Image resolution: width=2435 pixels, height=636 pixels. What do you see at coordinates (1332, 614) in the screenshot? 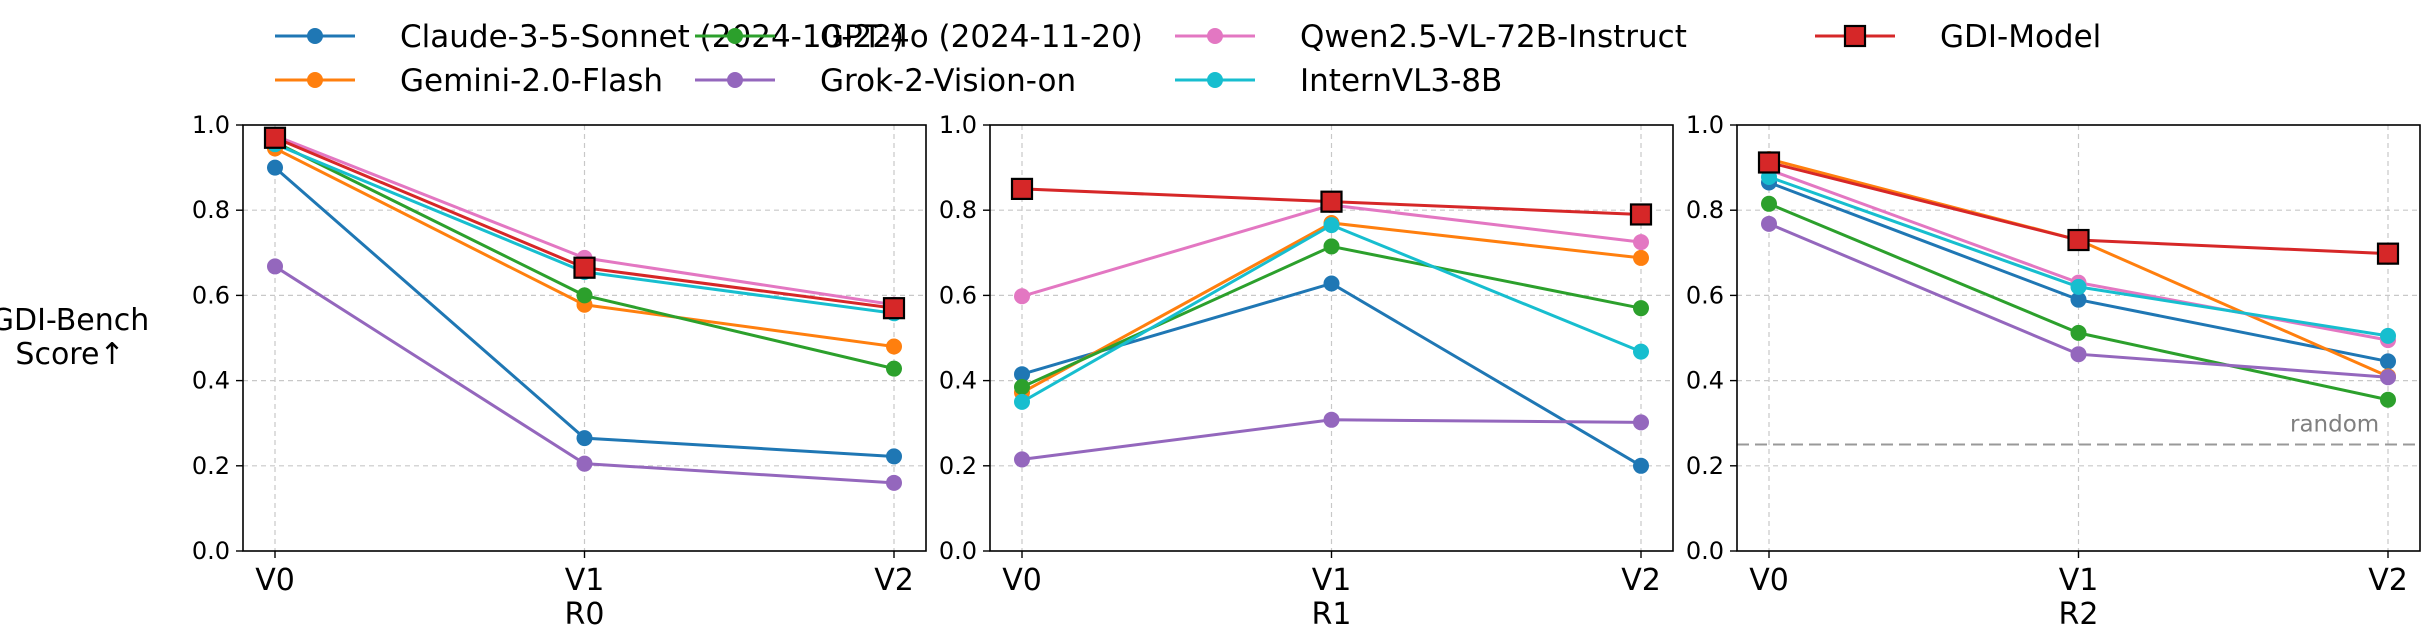
I see `x-axis-label: R1` at bounding box center [1332, 614].